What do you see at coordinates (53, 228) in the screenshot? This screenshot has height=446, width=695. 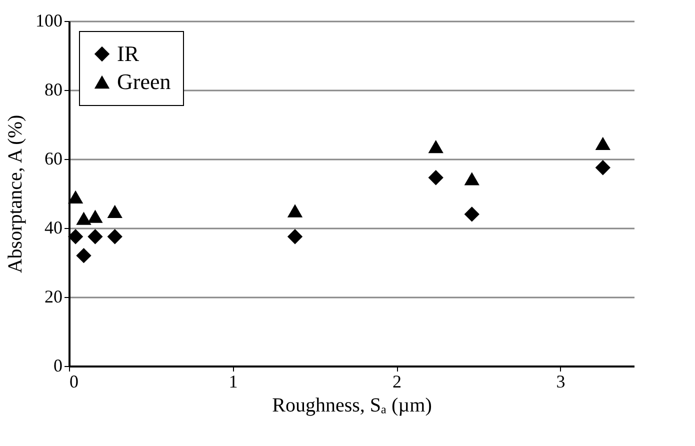 I see `y-tick-label: 40` at bounding box center [53, 228].